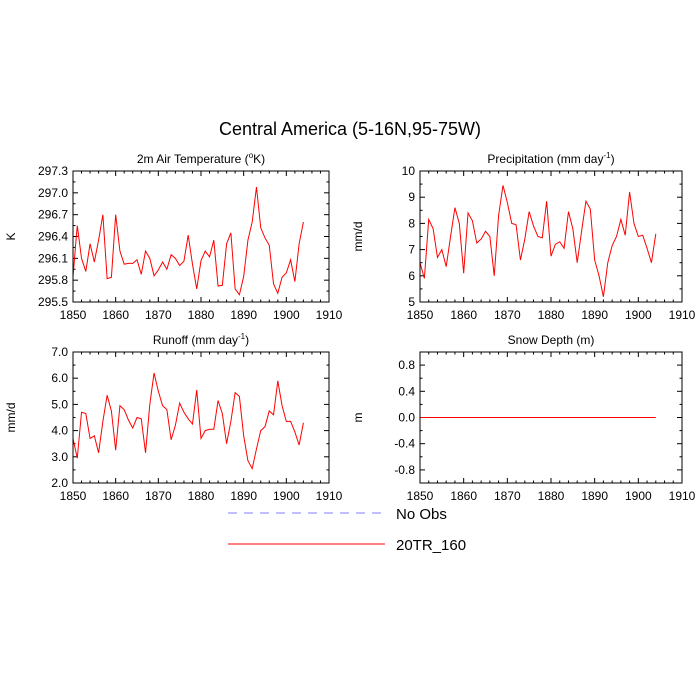 Image resolution: width=700 pixels, height=700 pixels. Describe the element at coordinates (411, 223) in the screenshot. I see `y-tick-label-8: 8` at that location.